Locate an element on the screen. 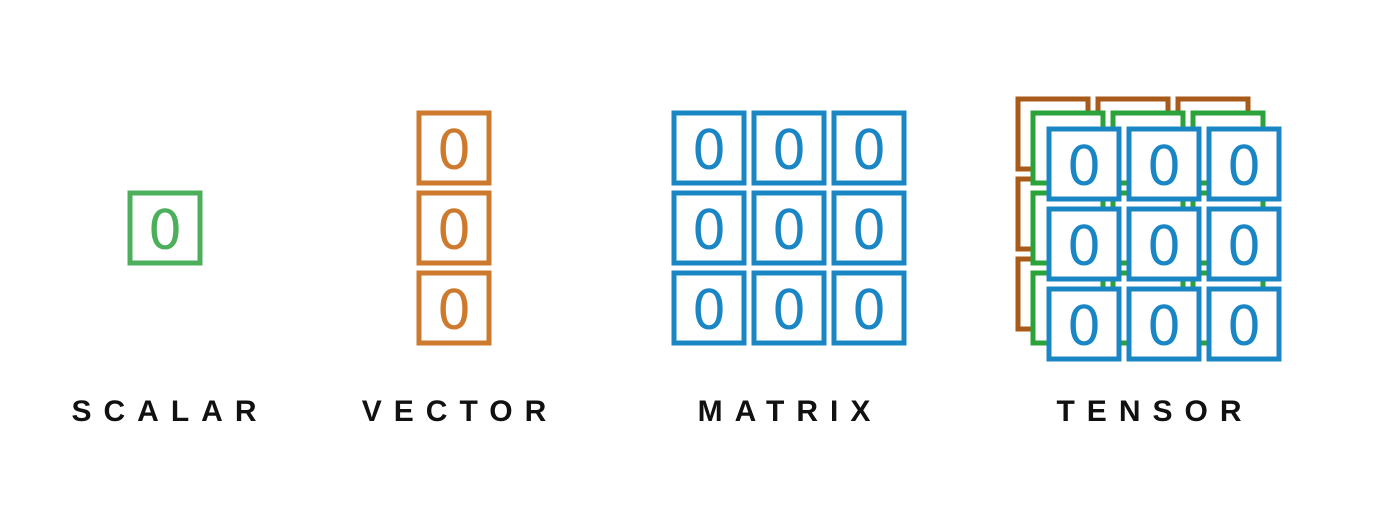 The width and height of the screenshot is (1400, 520). scalar-cell-value: 0 is located at coordinates (165, 230).